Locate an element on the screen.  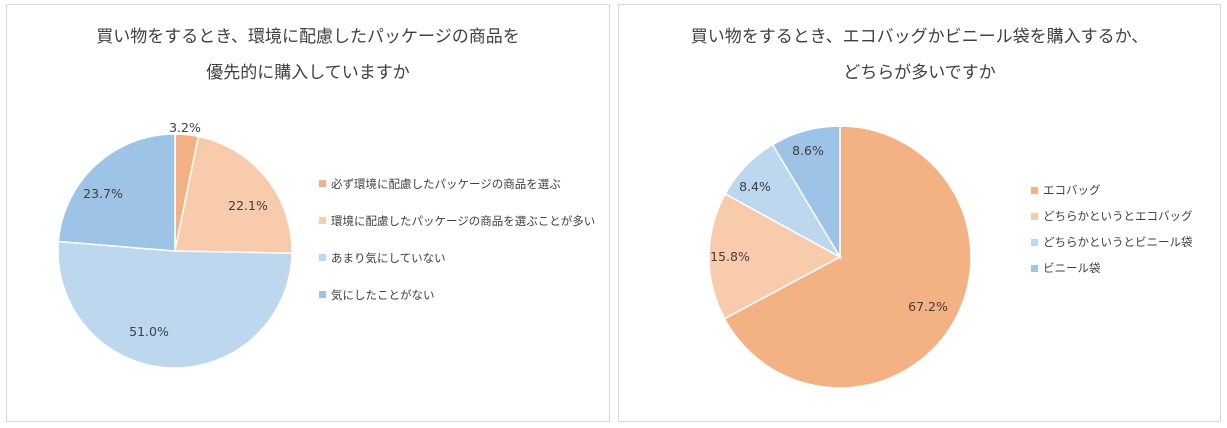
slice-data-label: 8.6% is located at coordinates (808, 150).